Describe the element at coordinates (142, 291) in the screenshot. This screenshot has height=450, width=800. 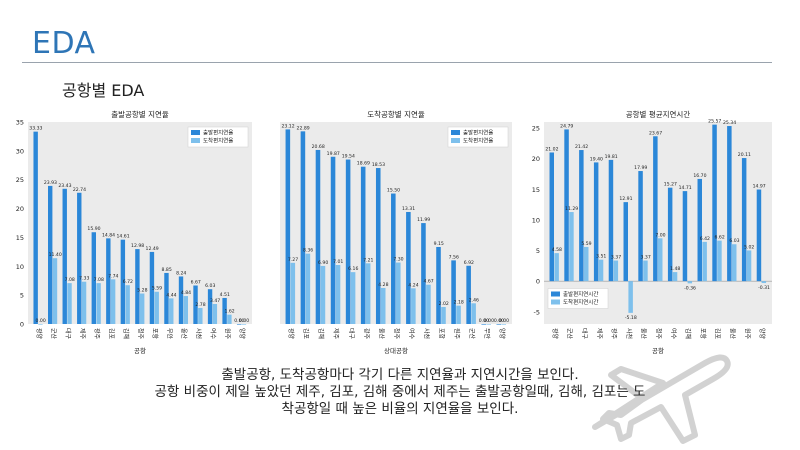
I see `data-label: 5.28` at that location.